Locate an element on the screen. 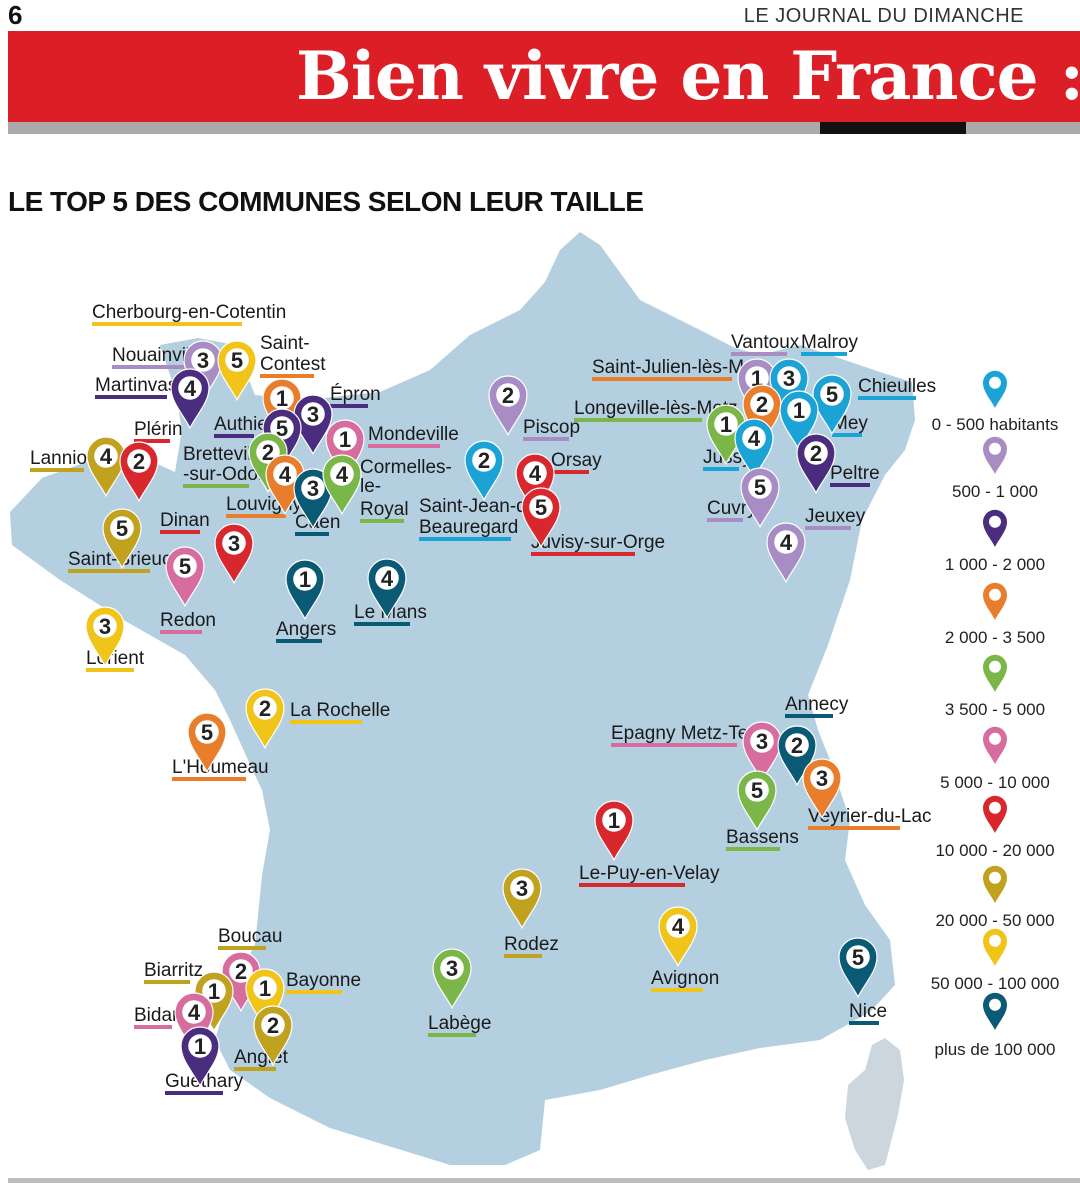 The image size is (1080, 1186). place-name: Jeuxey is located at coordinates (835, 516).